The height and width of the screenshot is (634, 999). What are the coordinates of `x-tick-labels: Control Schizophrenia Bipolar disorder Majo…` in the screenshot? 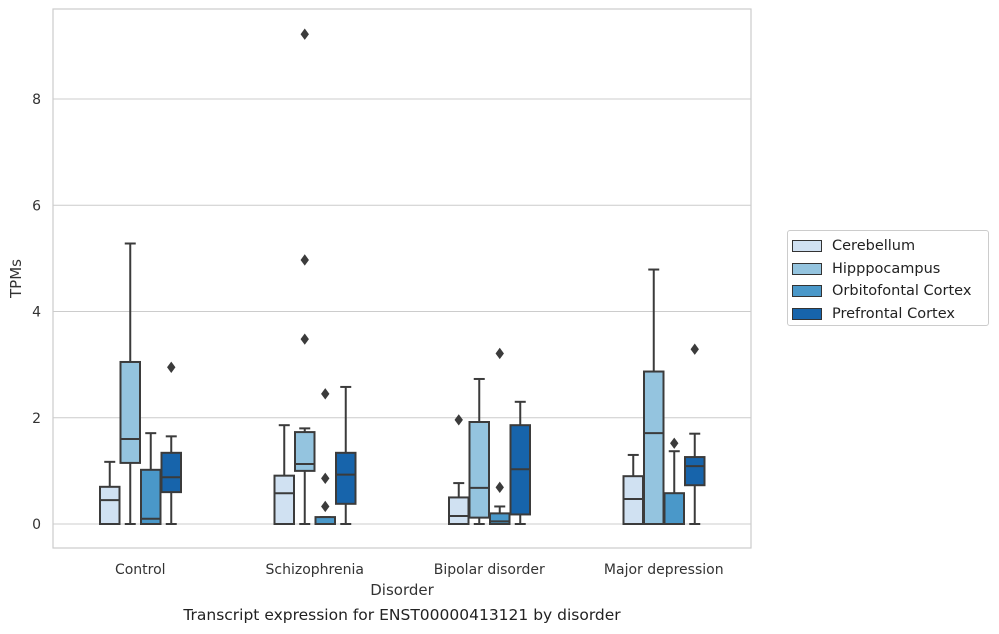 It's located at (419, 570).